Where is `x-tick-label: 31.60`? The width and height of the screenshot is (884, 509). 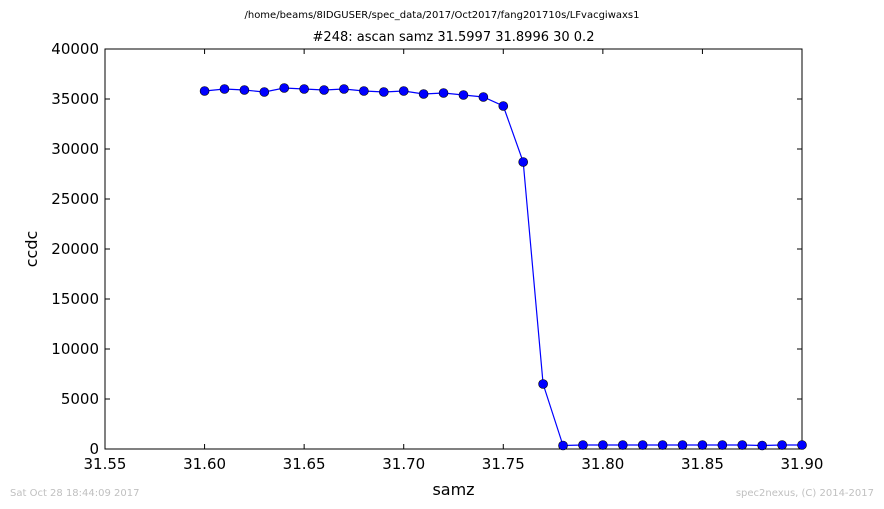
x-tick-label: 31.60 is located at coordinates (204, 464).